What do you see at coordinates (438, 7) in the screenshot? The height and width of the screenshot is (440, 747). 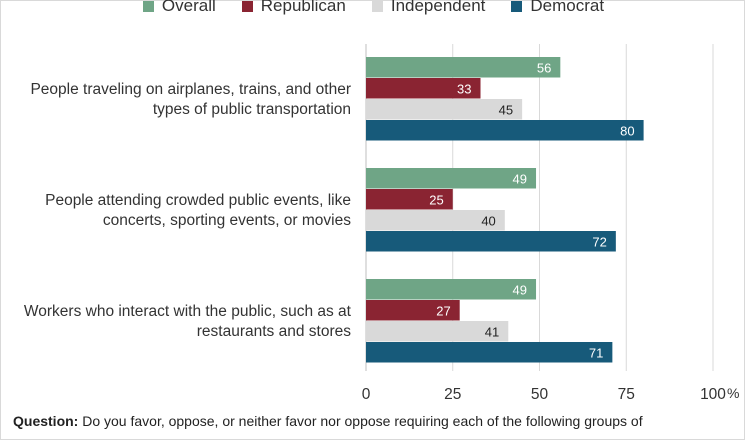 I see `legend-label: Independent` at bounding box center [438, 7].